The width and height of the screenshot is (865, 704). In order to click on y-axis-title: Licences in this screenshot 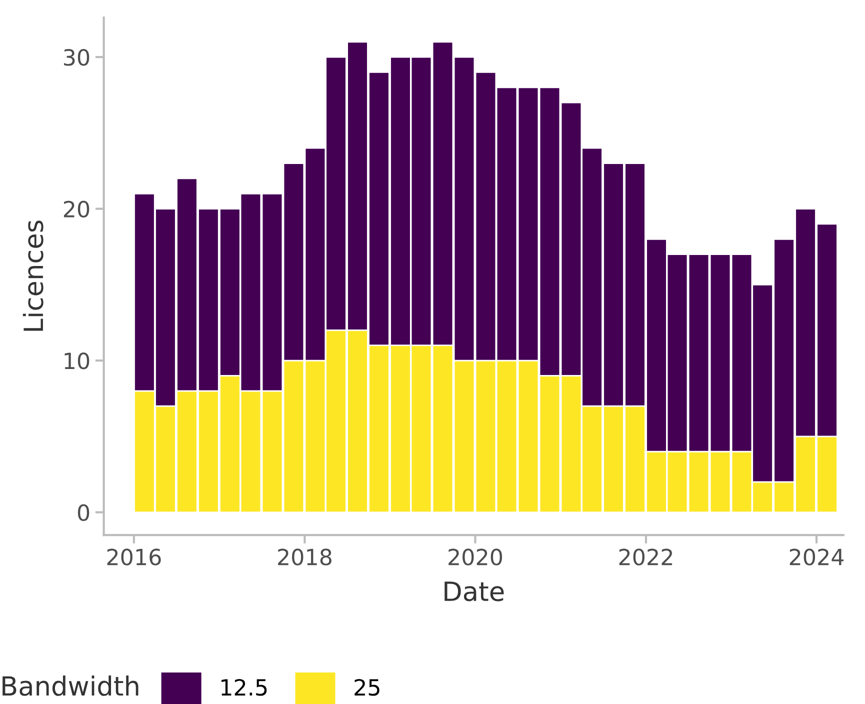, I will do `click(33, 275)`.